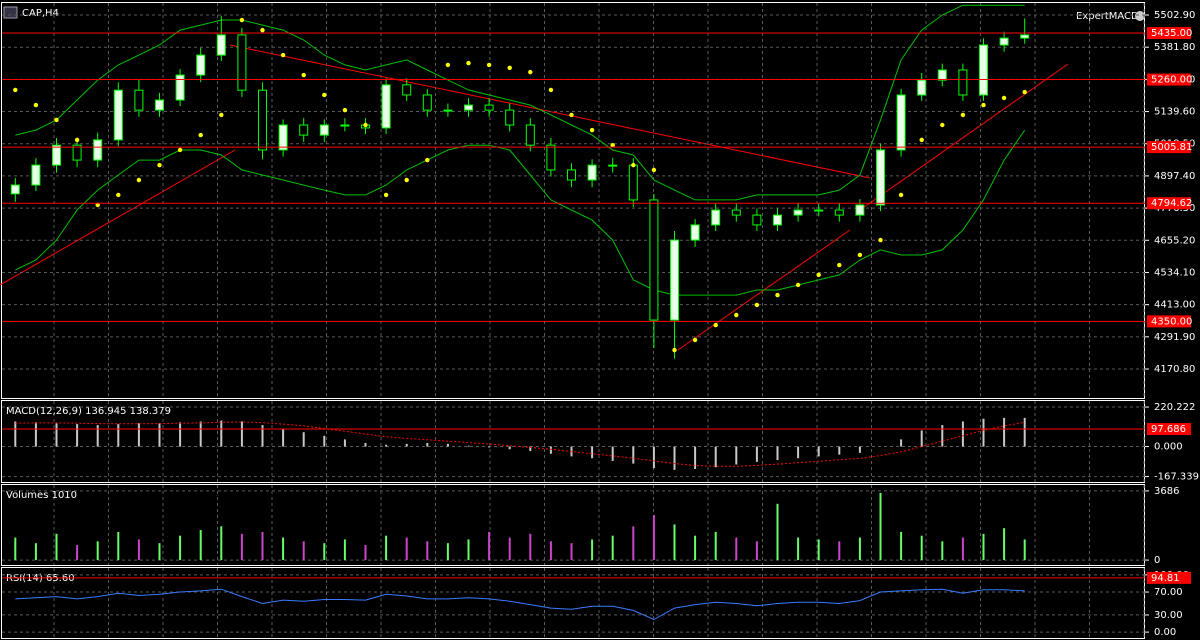 The image size is (1200, 640). What do you see at coordinates (1168, 447) in the screenshot?
I see `y-tick-label: 0.000` at bounding box center [1168, 447].